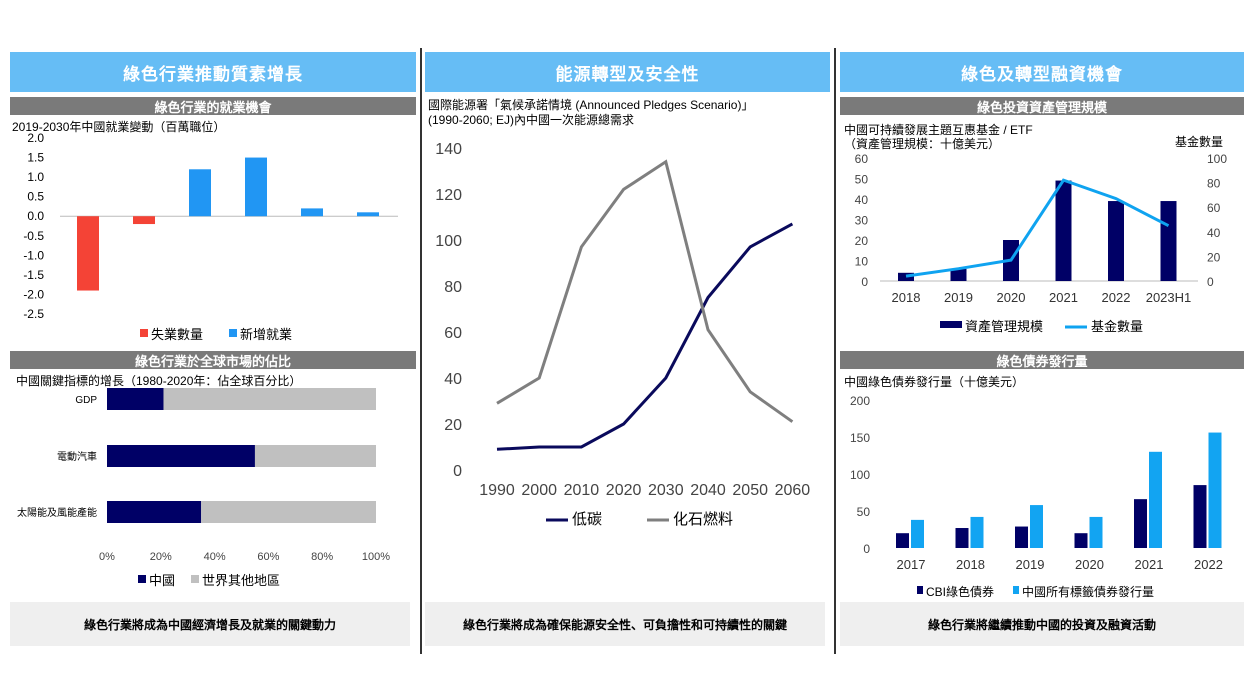 The height and width of the screenshot is (700, 1248). Describe the element at coordinates (1030, 564) in the screenshot. I see `x-tick-label: 2019` at that location.